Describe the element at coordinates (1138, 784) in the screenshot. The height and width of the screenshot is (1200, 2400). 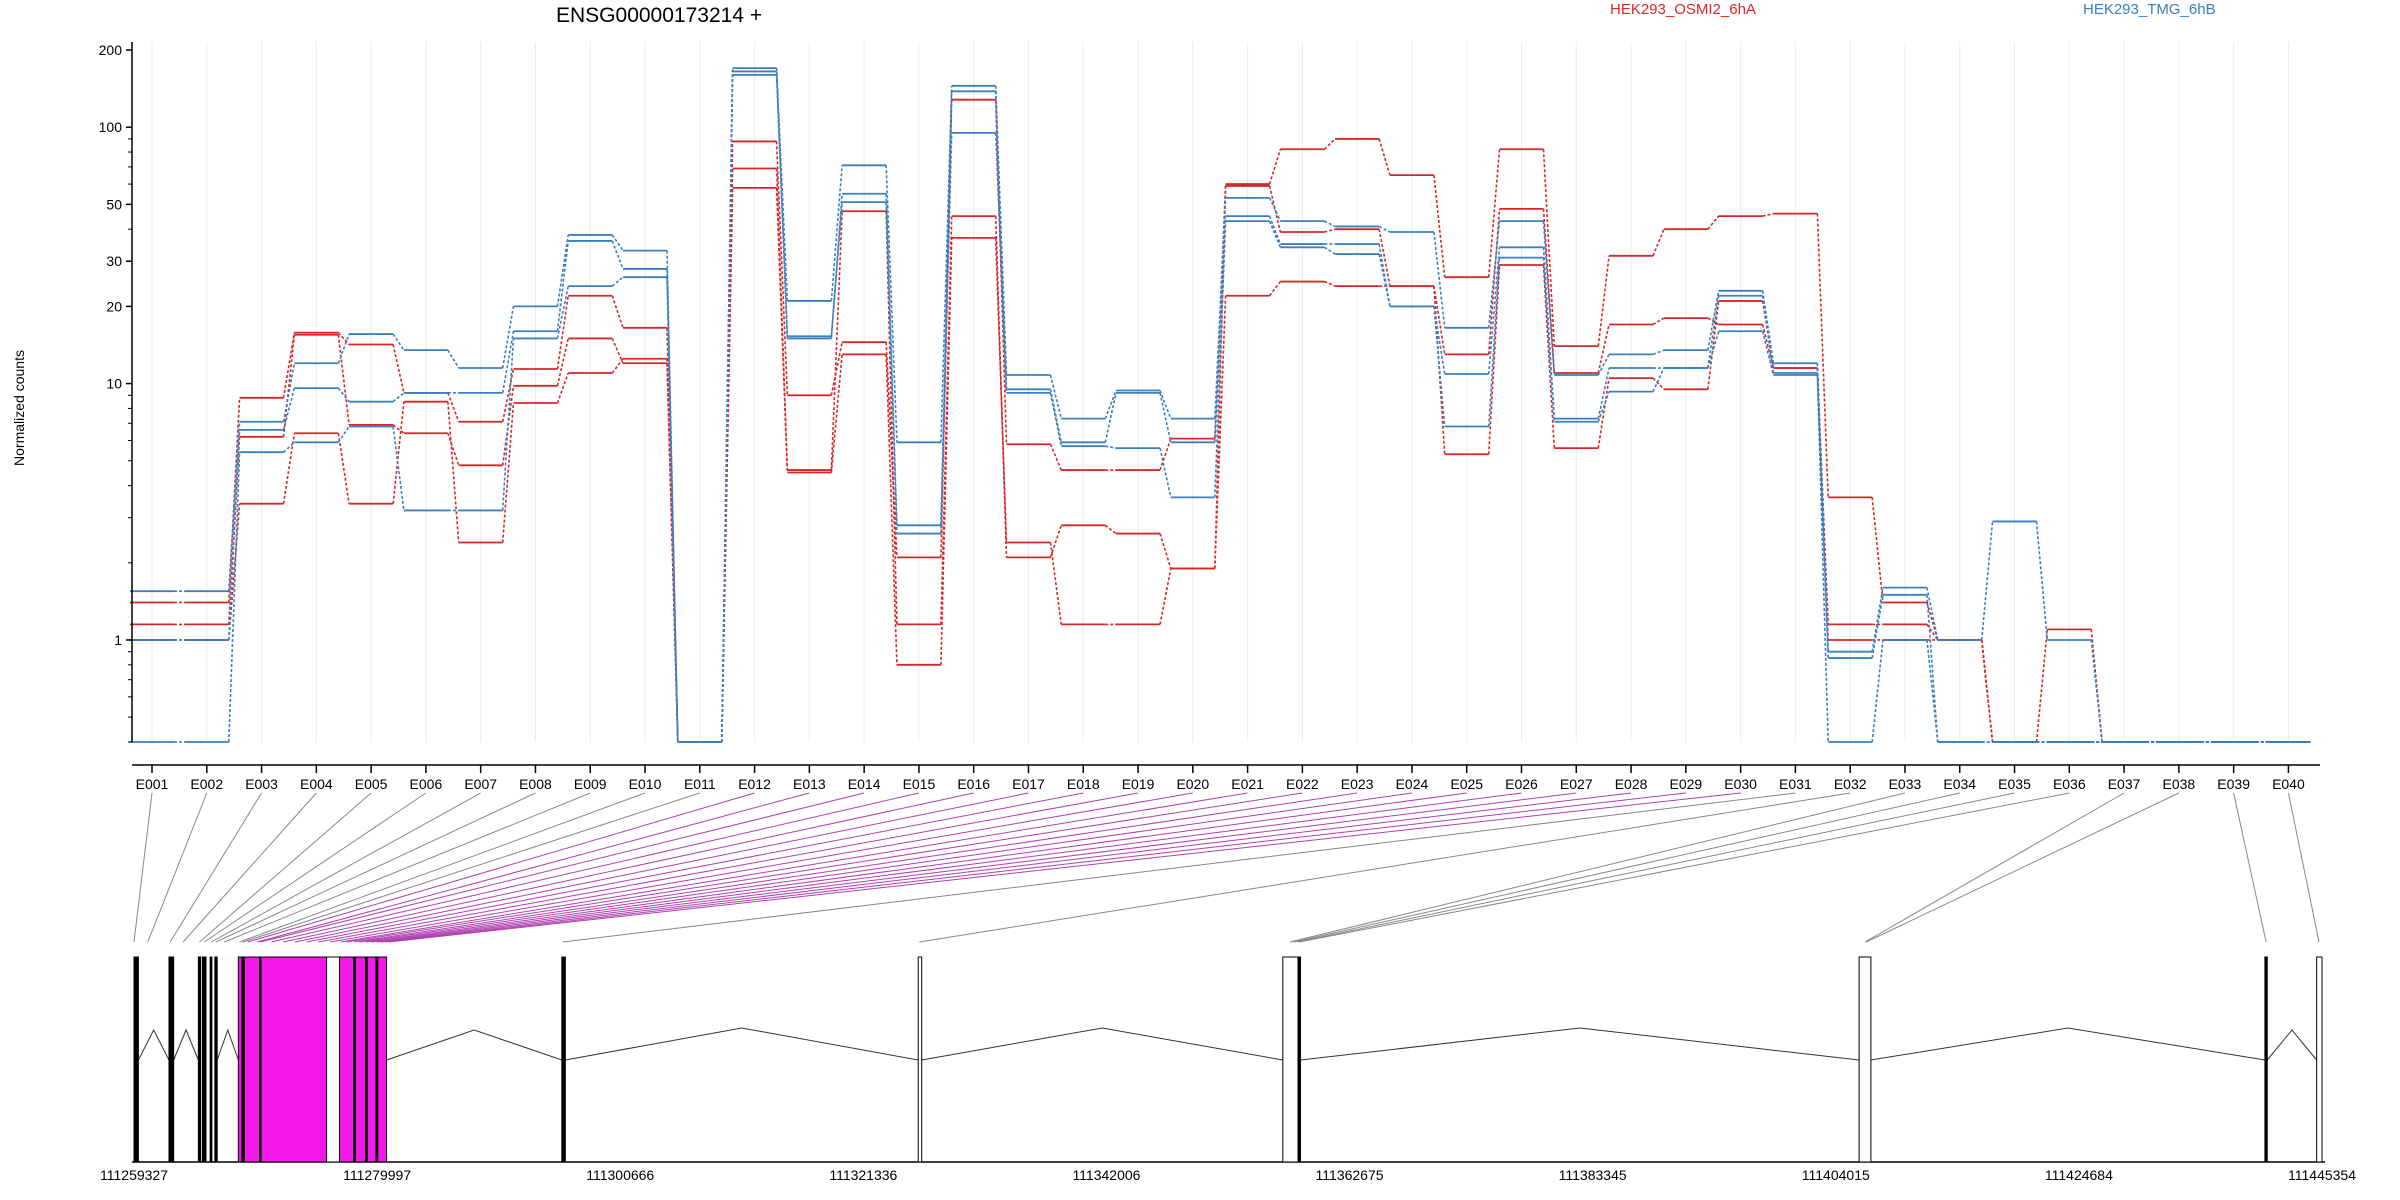
I see `x-tick-label: E019` at that location.